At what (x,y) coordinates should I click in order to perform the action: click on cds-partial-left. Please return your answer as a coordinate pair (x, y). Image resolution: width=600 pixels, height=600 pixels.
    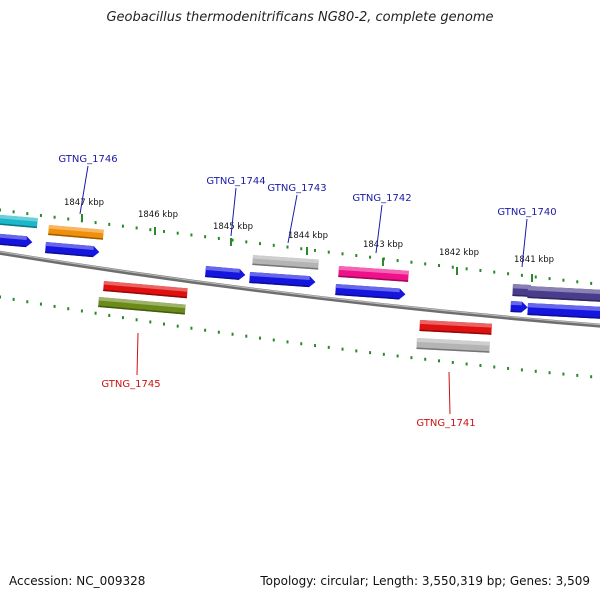
    Looking at the image, I should click on (16, 240).